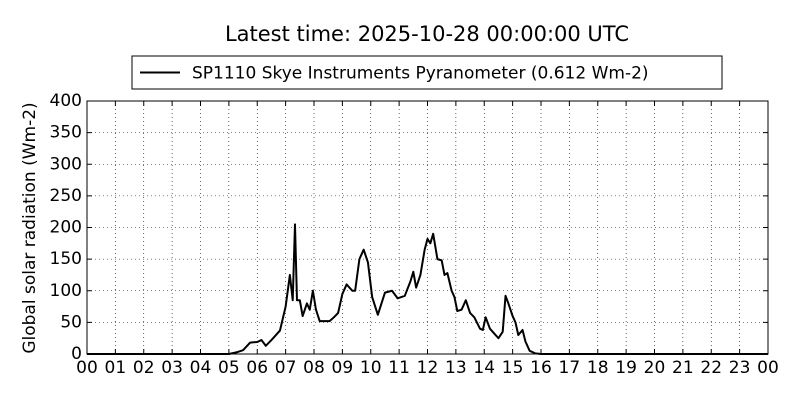 Image resolution: width=800 pixels, height=400 pixels. I want to click on x-tick-label: 06, so click(257, 368).